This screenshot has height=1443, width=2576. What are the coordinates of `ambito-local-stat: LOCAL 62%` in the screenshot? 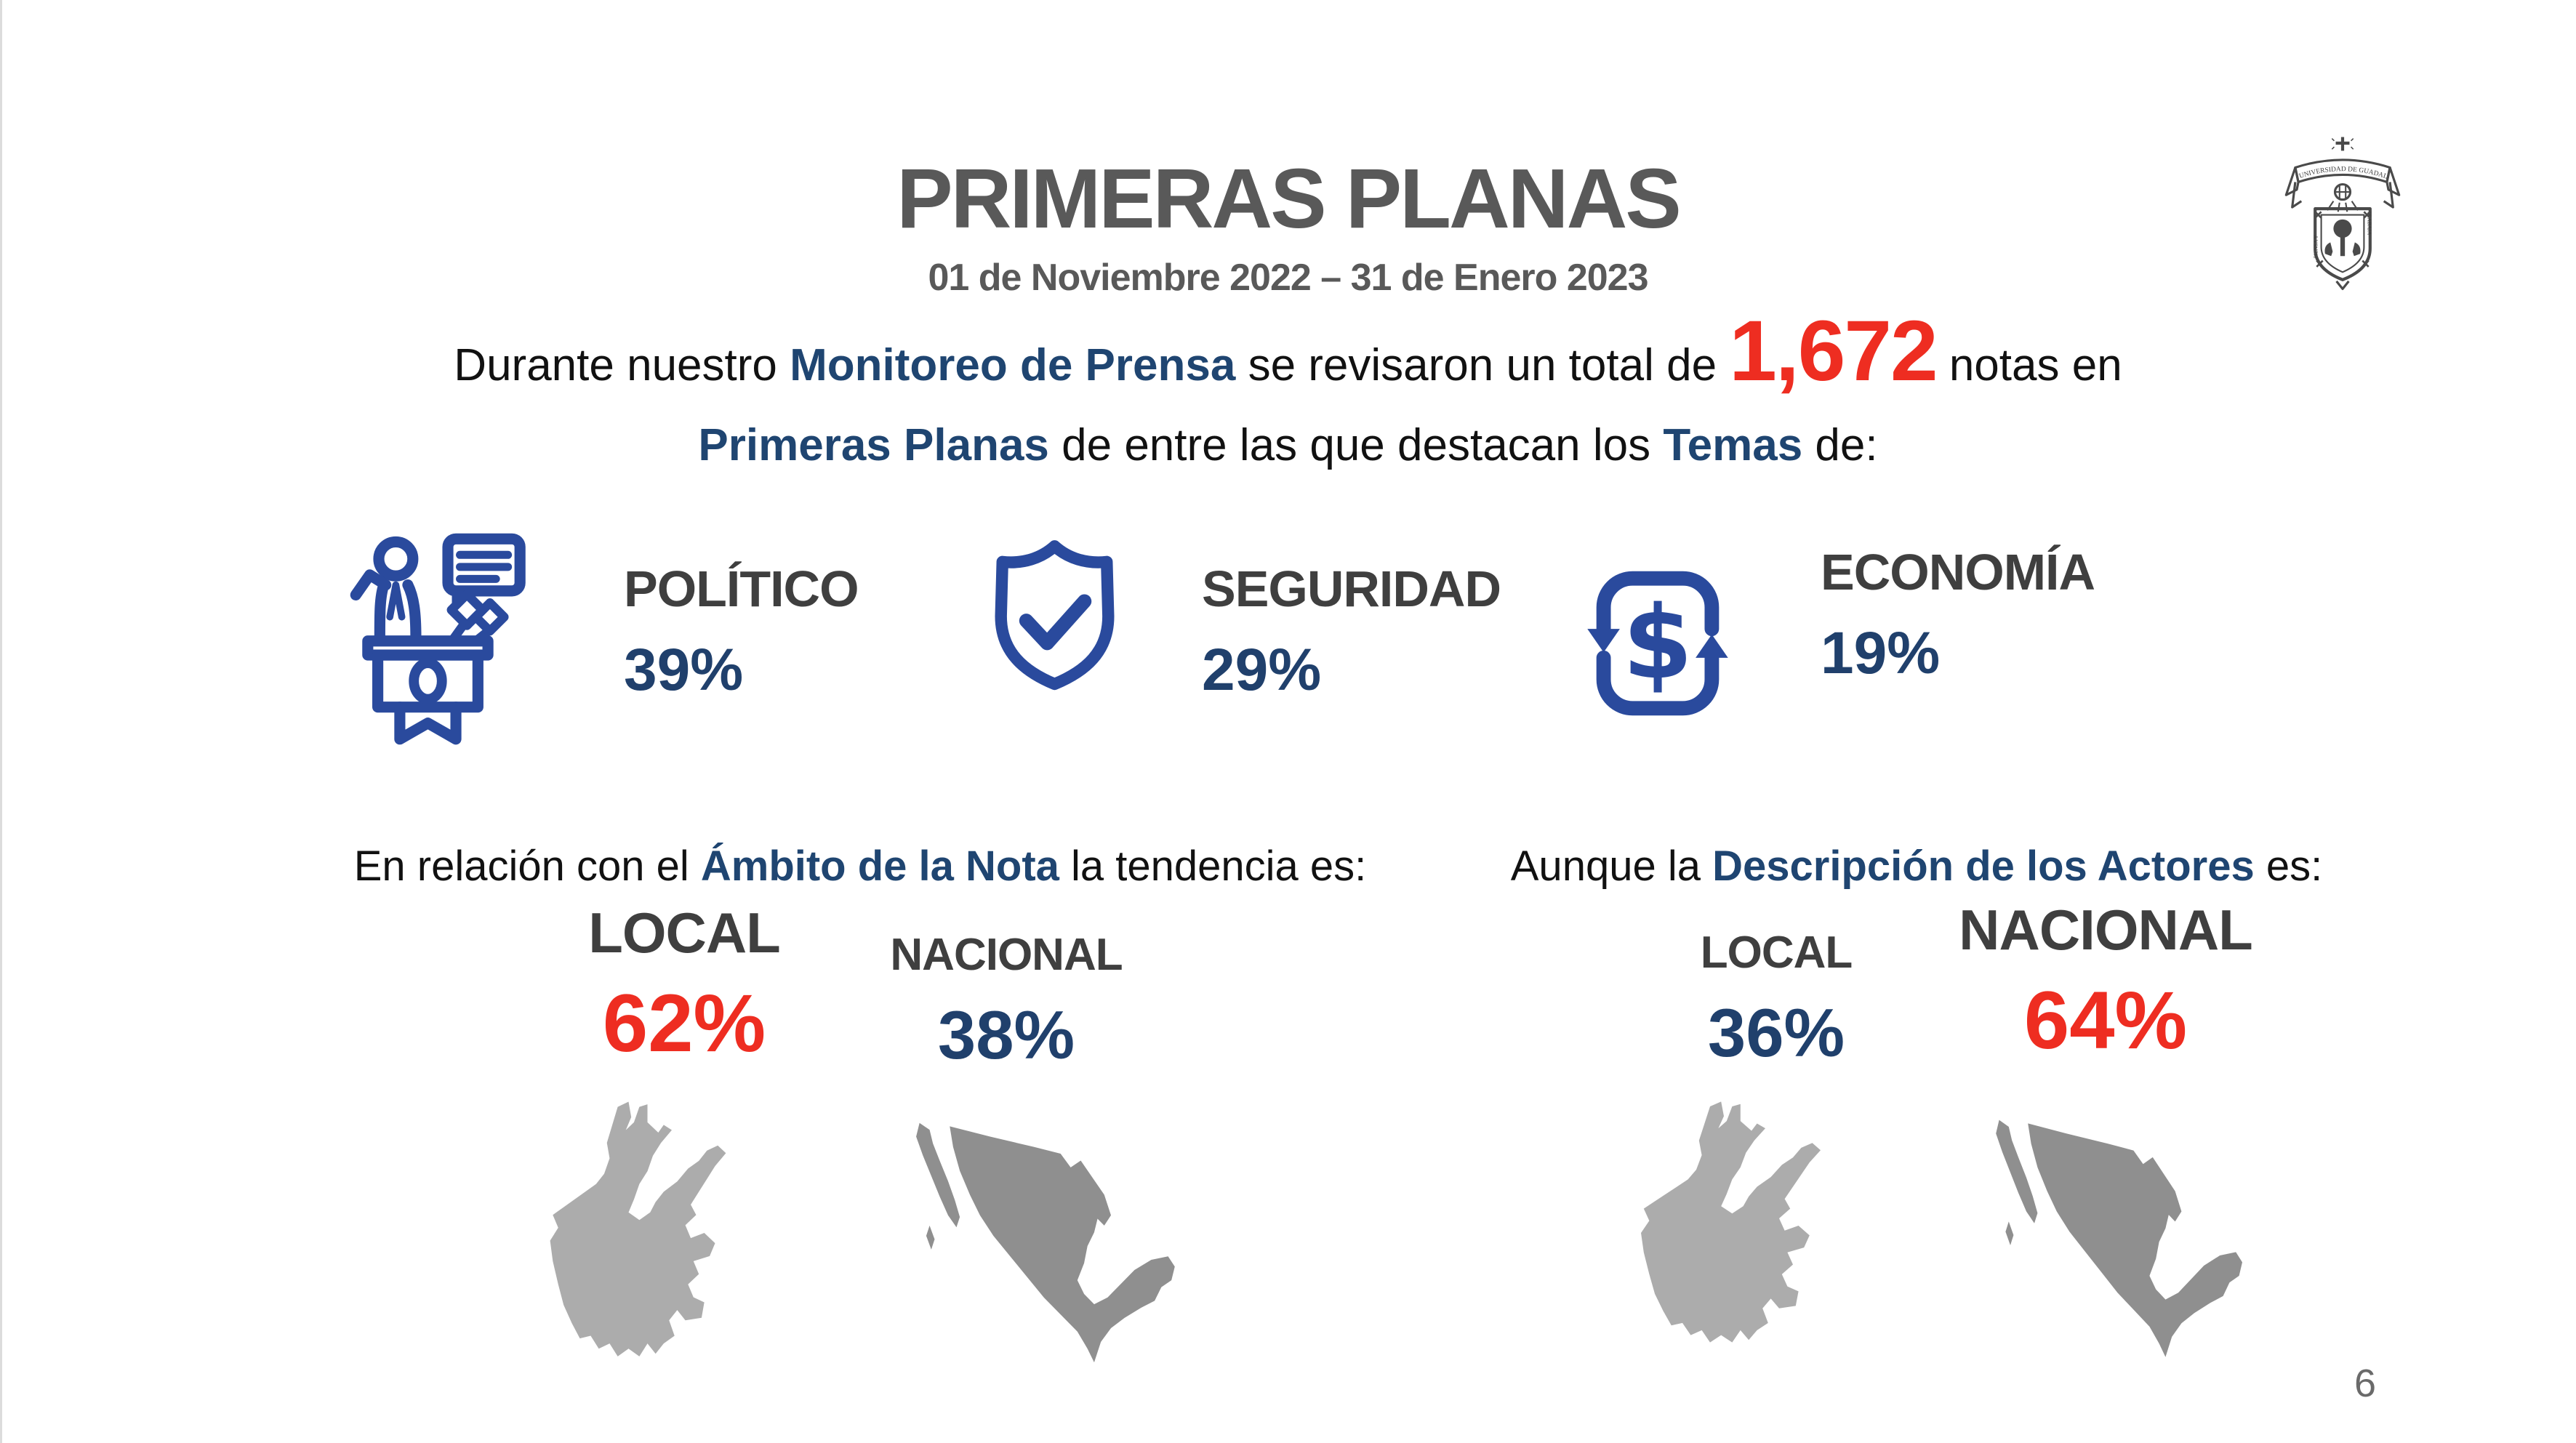 It's located at (684, 985).